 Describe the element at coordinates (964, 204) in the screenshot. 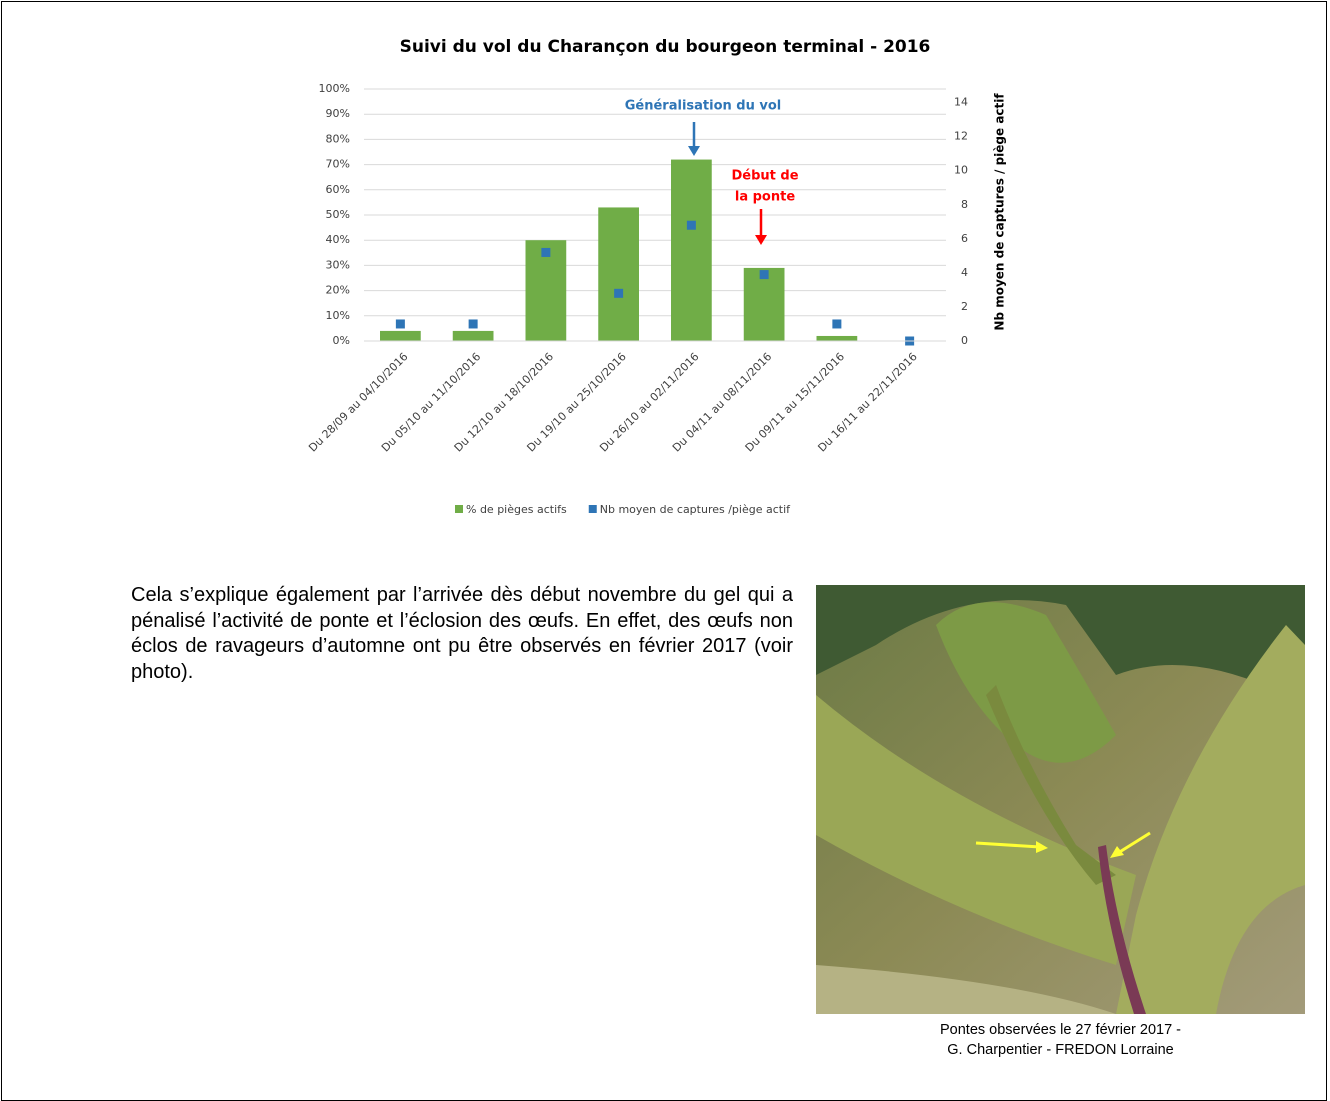

I see `y2-tick-label: 8` at that location.